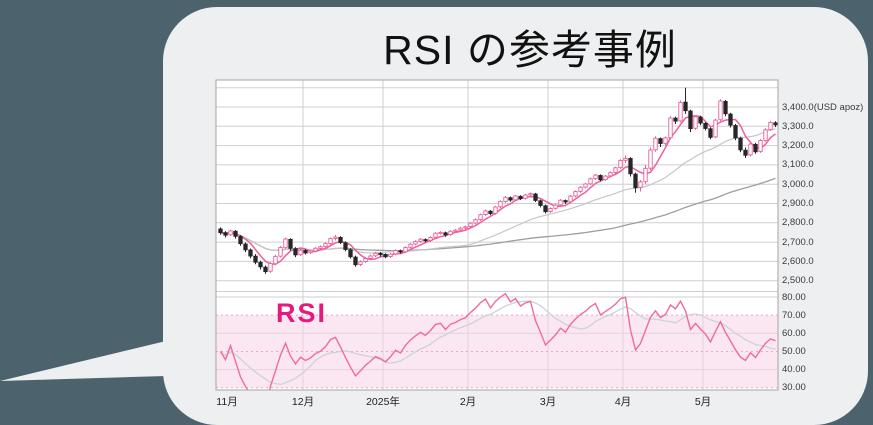  What do you see at coordinates (794, 370) in the screenshot?
I see `rsi-axis-label: 40.00` at bounding box center [794, 370].